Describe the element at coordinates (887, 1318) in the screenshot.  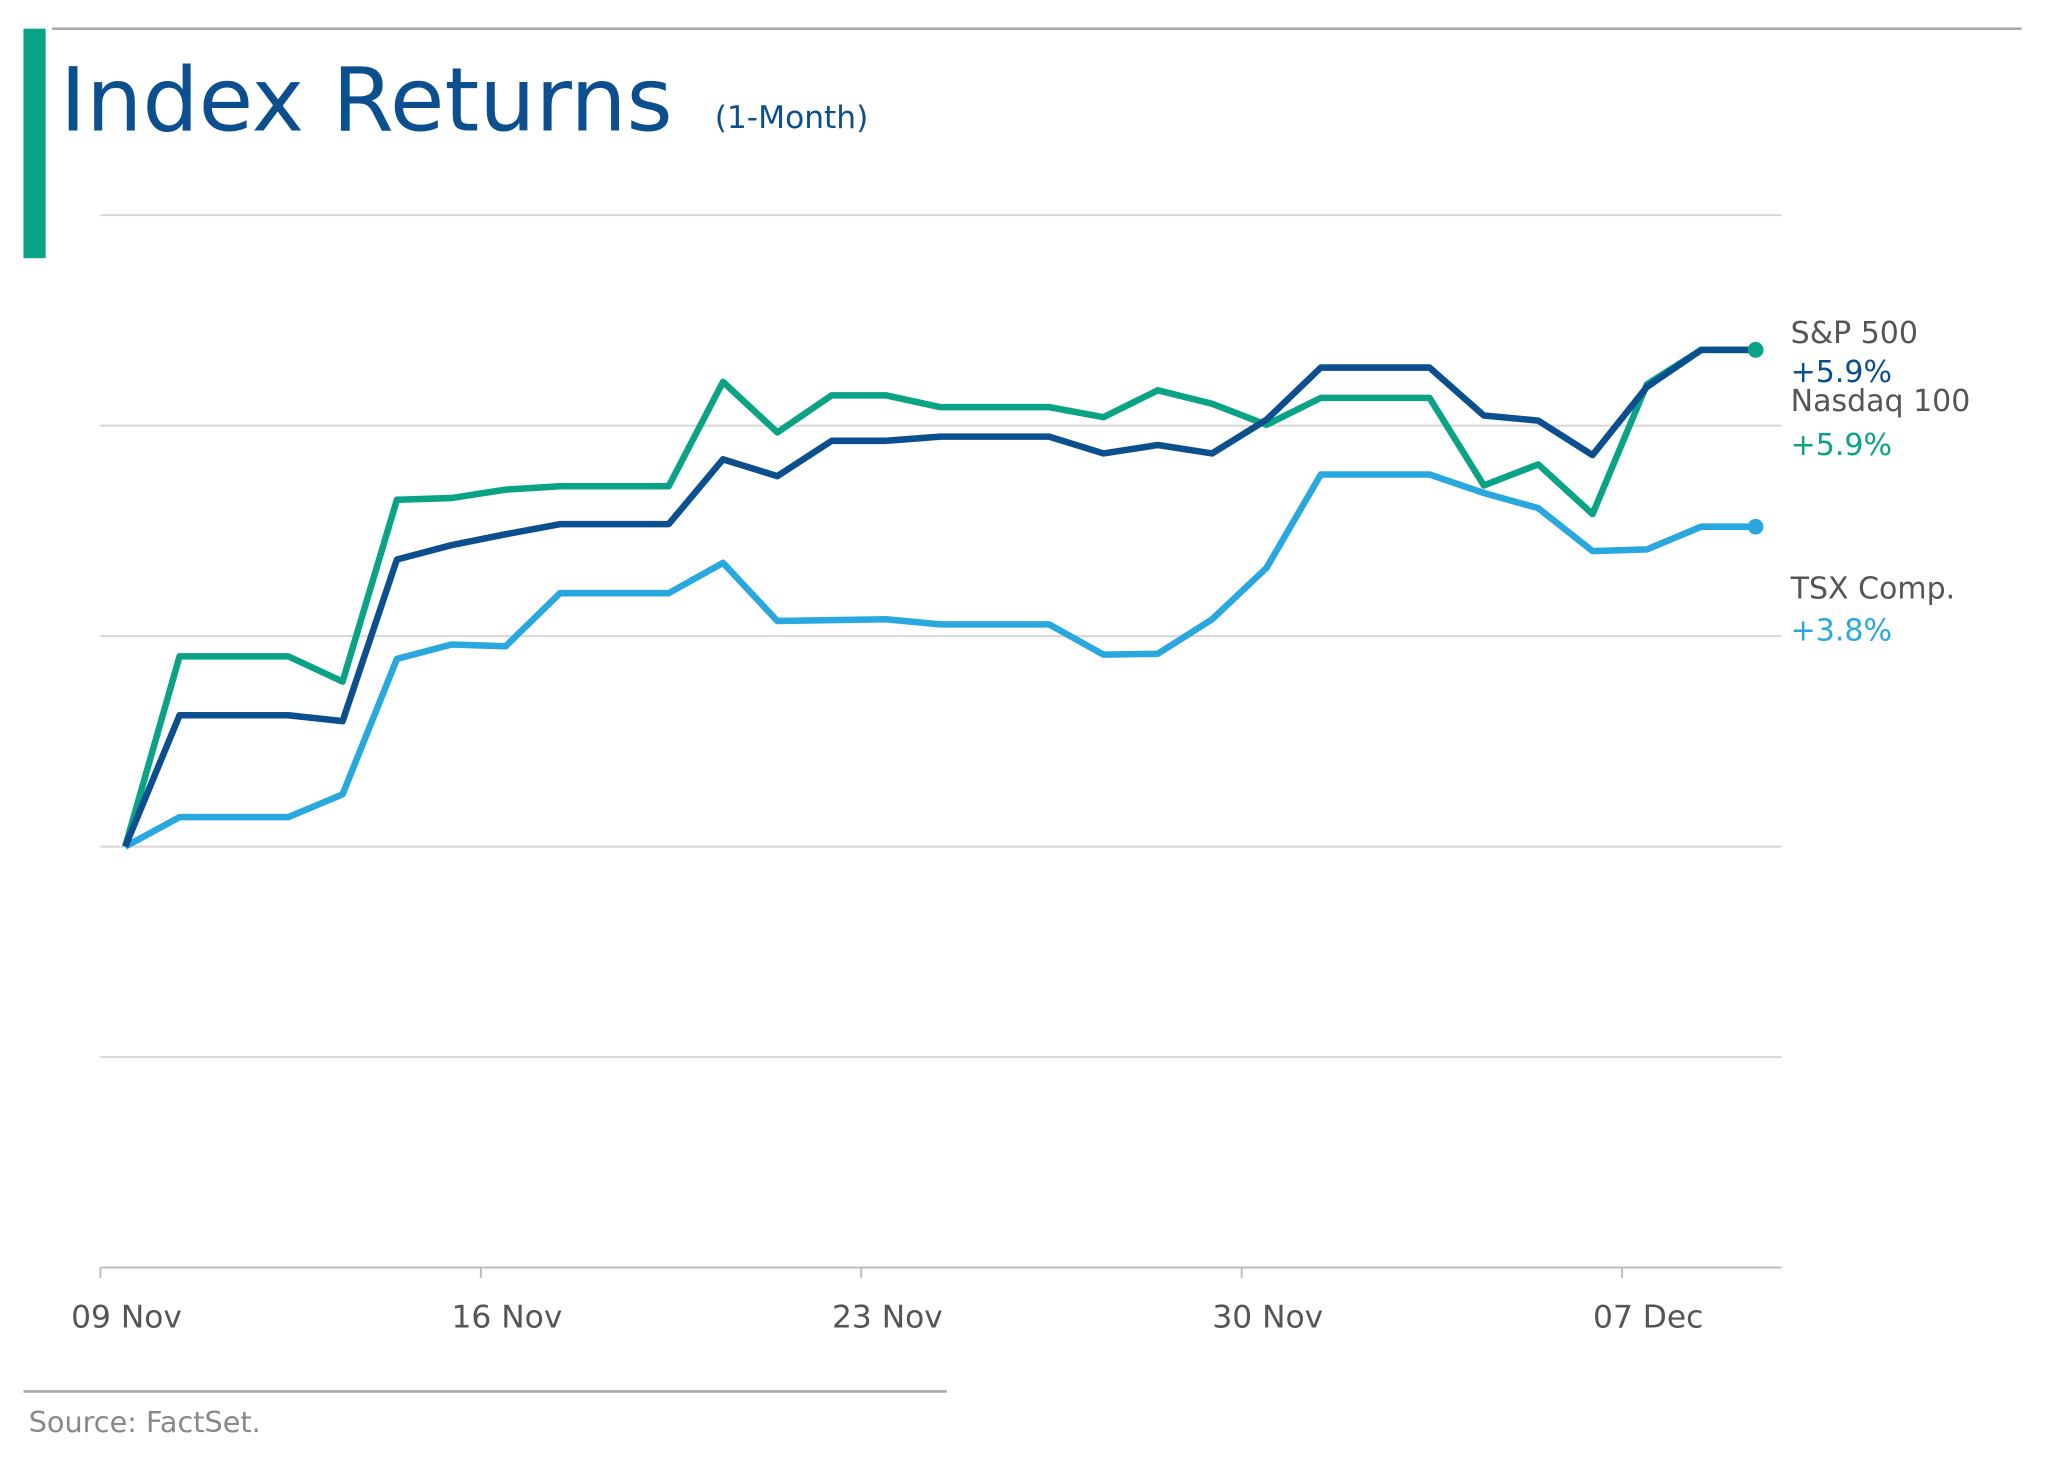
I see `x-tick-label: 23 Nov` at that location.